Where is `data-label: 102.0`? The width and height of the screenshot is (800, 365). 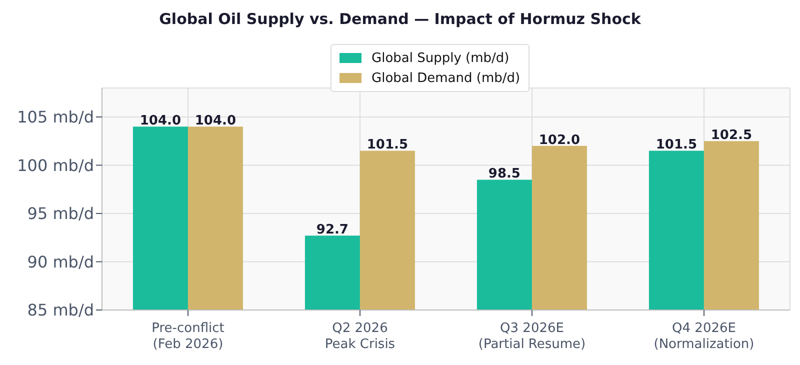 data-label: 102.0 is located at coordinates (559, 140).